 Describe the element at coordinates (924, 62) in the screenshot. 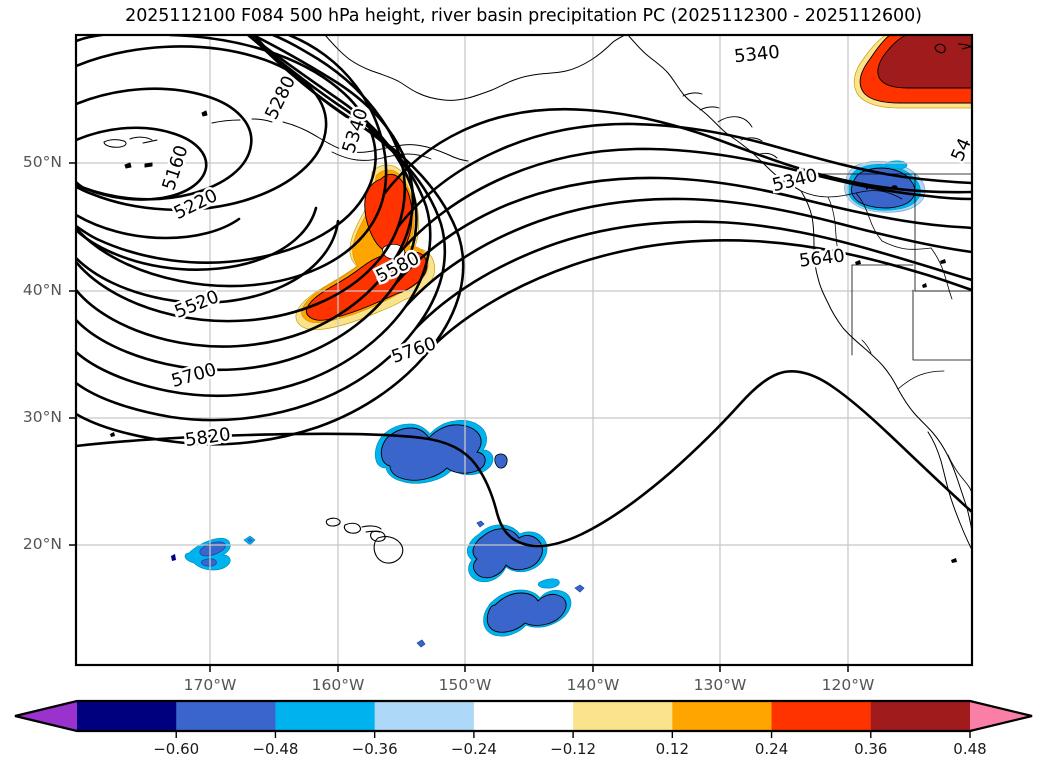

I see `shade-pos-nwcorner-core` at that location.